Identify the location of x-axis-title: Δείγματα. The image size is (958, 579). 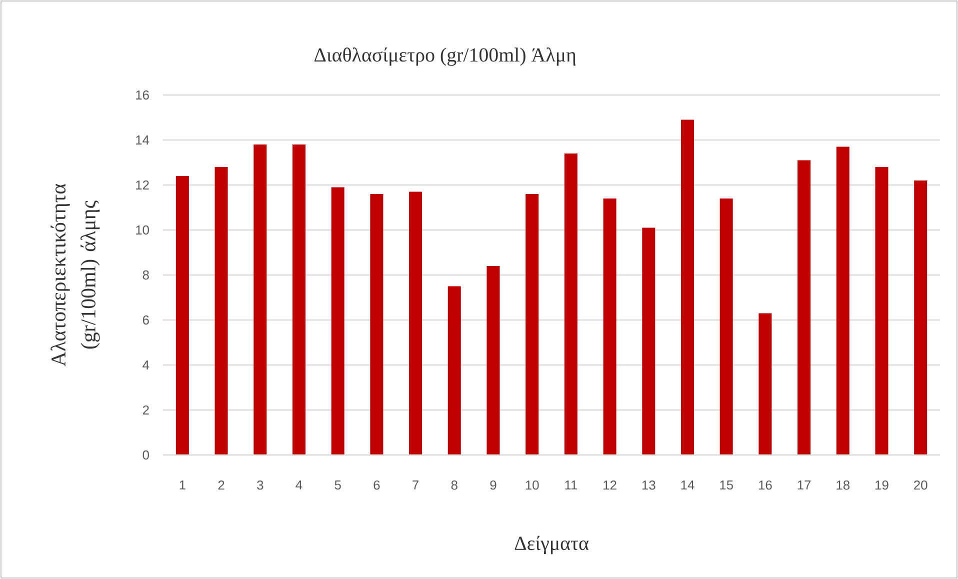
(551, 545).